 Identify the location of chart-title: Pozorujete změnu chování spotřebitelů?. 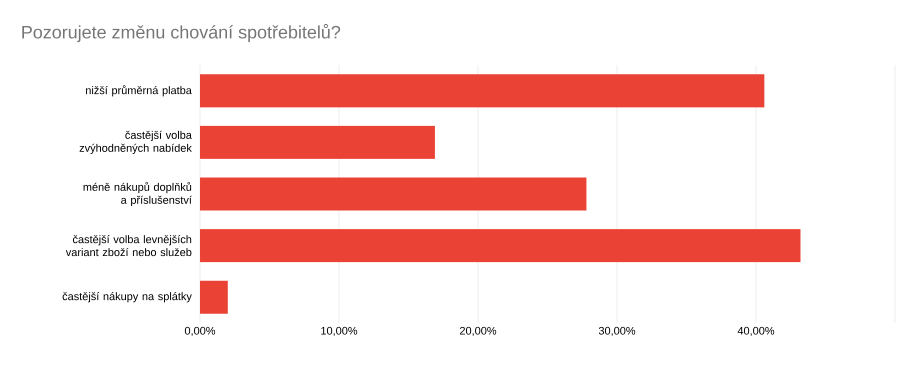
(181, 33).